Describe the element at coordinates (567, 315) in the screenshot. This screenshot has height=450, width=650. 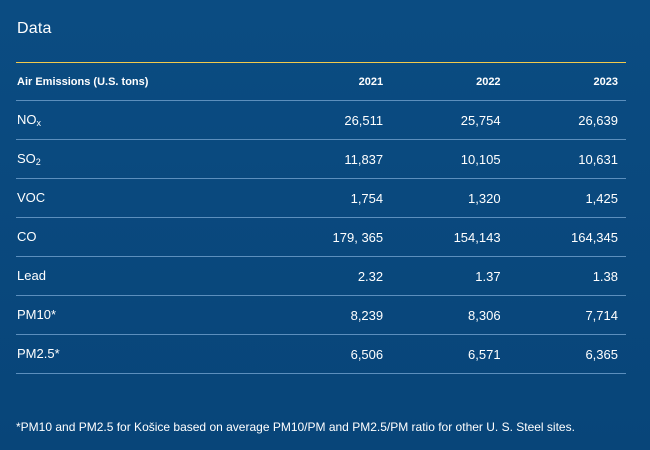
I see `cell-2023: 7,714` at that location.